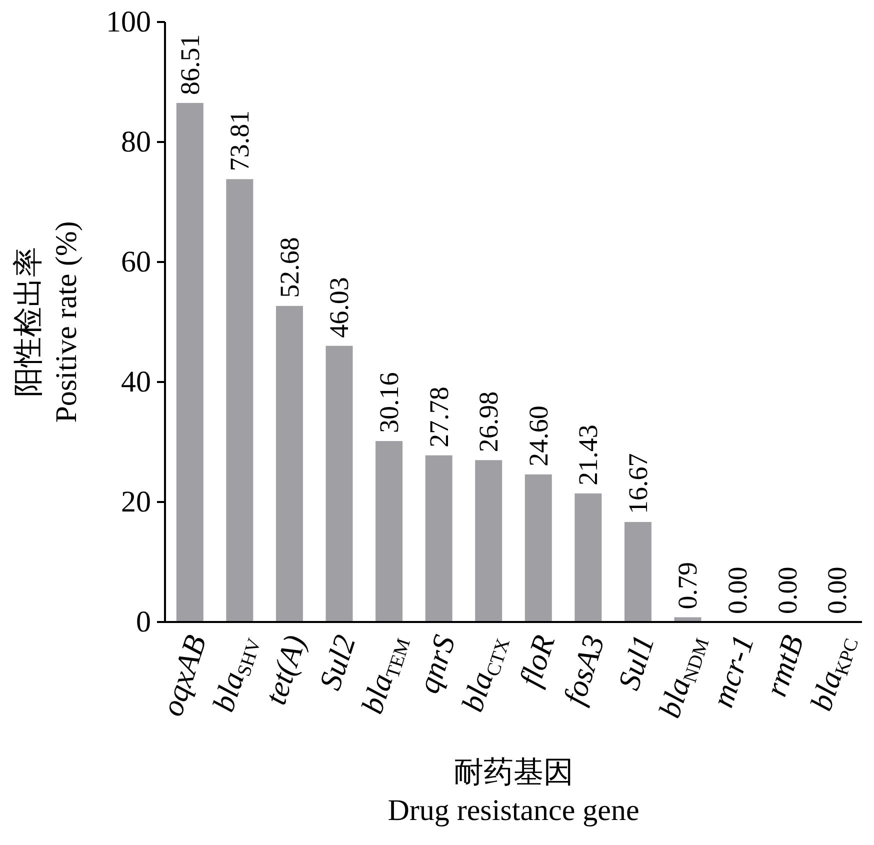 The image size is (874, 845). Describe the element at coordinates (136, 142) in the screenshot. I see `y-tick-label: 80` at that location.